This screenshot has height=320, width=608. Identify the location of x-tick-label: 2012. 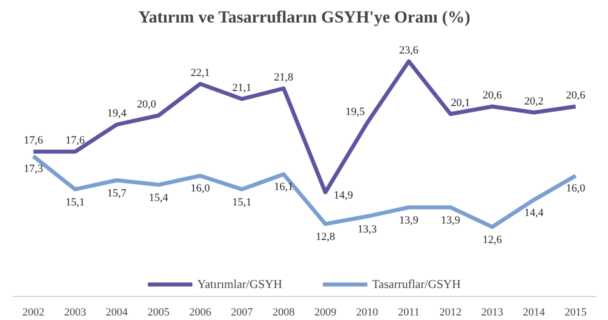
(451, 312).